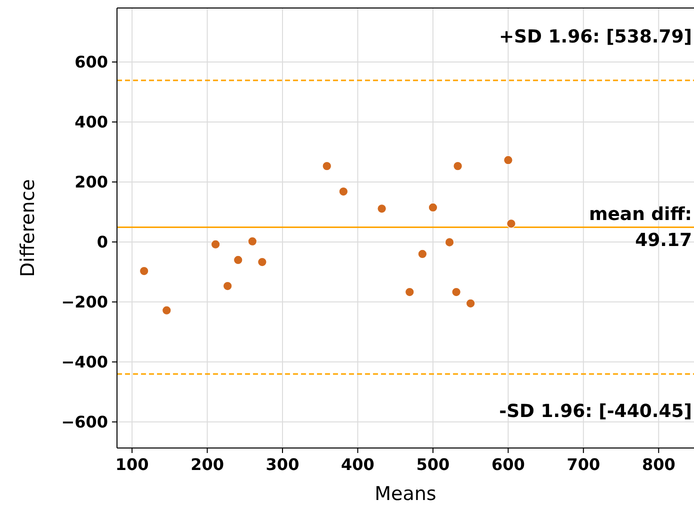  Describe the element at coordinates (84, 362) in the screenshot. I see `y-tick-label: −400` at that location.